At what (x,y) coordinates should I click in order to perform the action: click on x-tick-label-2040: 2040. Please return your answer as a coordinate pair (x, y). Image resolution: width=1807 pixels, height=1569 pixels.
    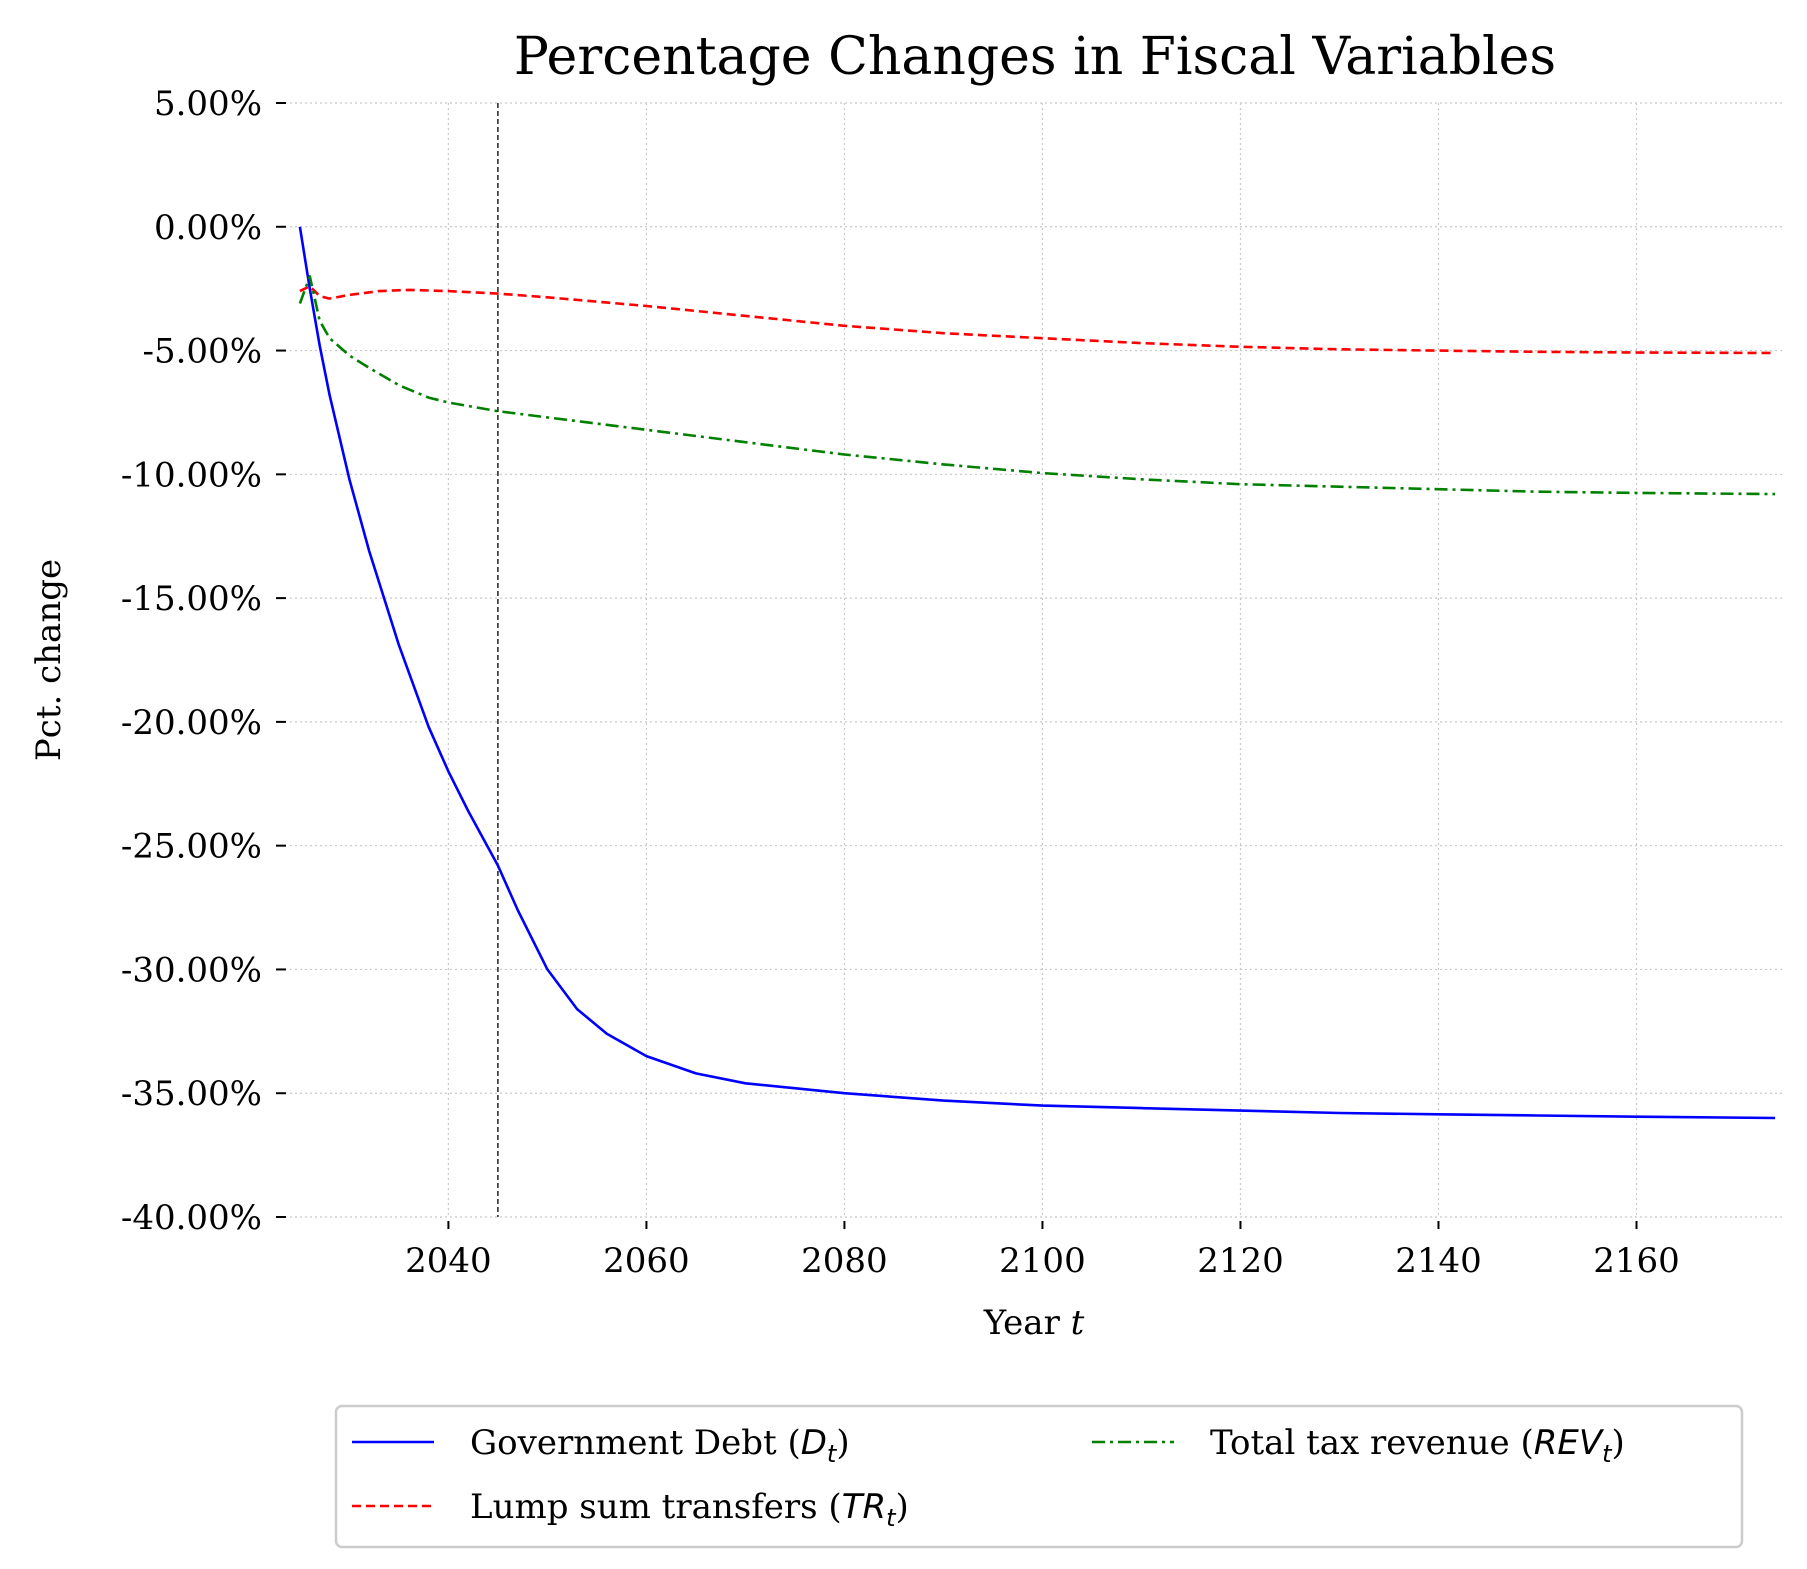
    Looking at the image, I should click on (448, 1261).